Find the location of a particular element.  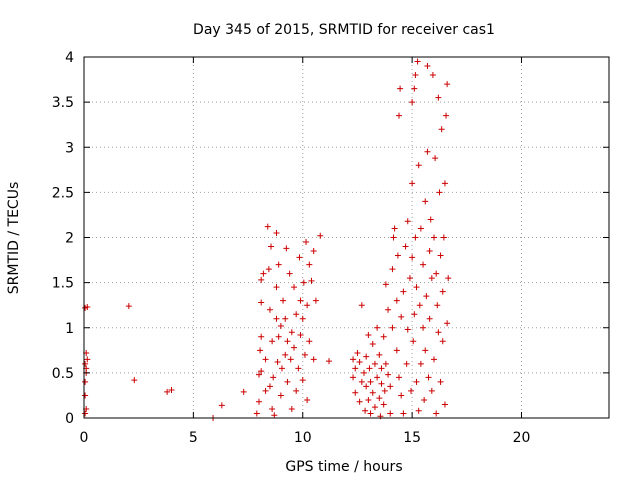

y-tick-label: 3 is located at coordinates (69, 148).